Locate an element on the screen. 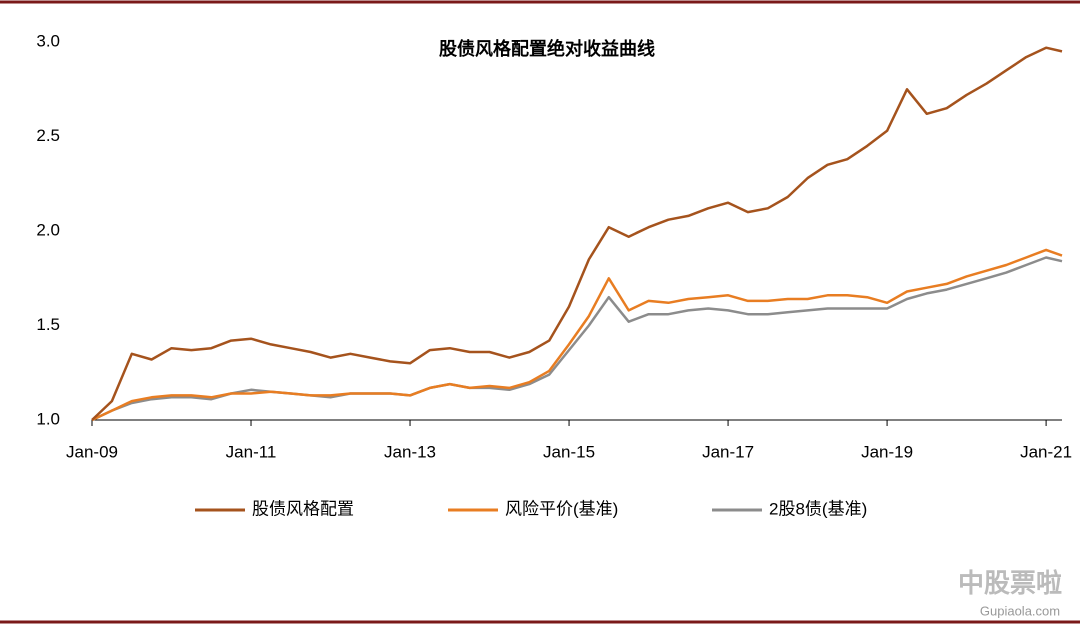  legend-label: 股债风格配置 is located at coordinates (303, 508).